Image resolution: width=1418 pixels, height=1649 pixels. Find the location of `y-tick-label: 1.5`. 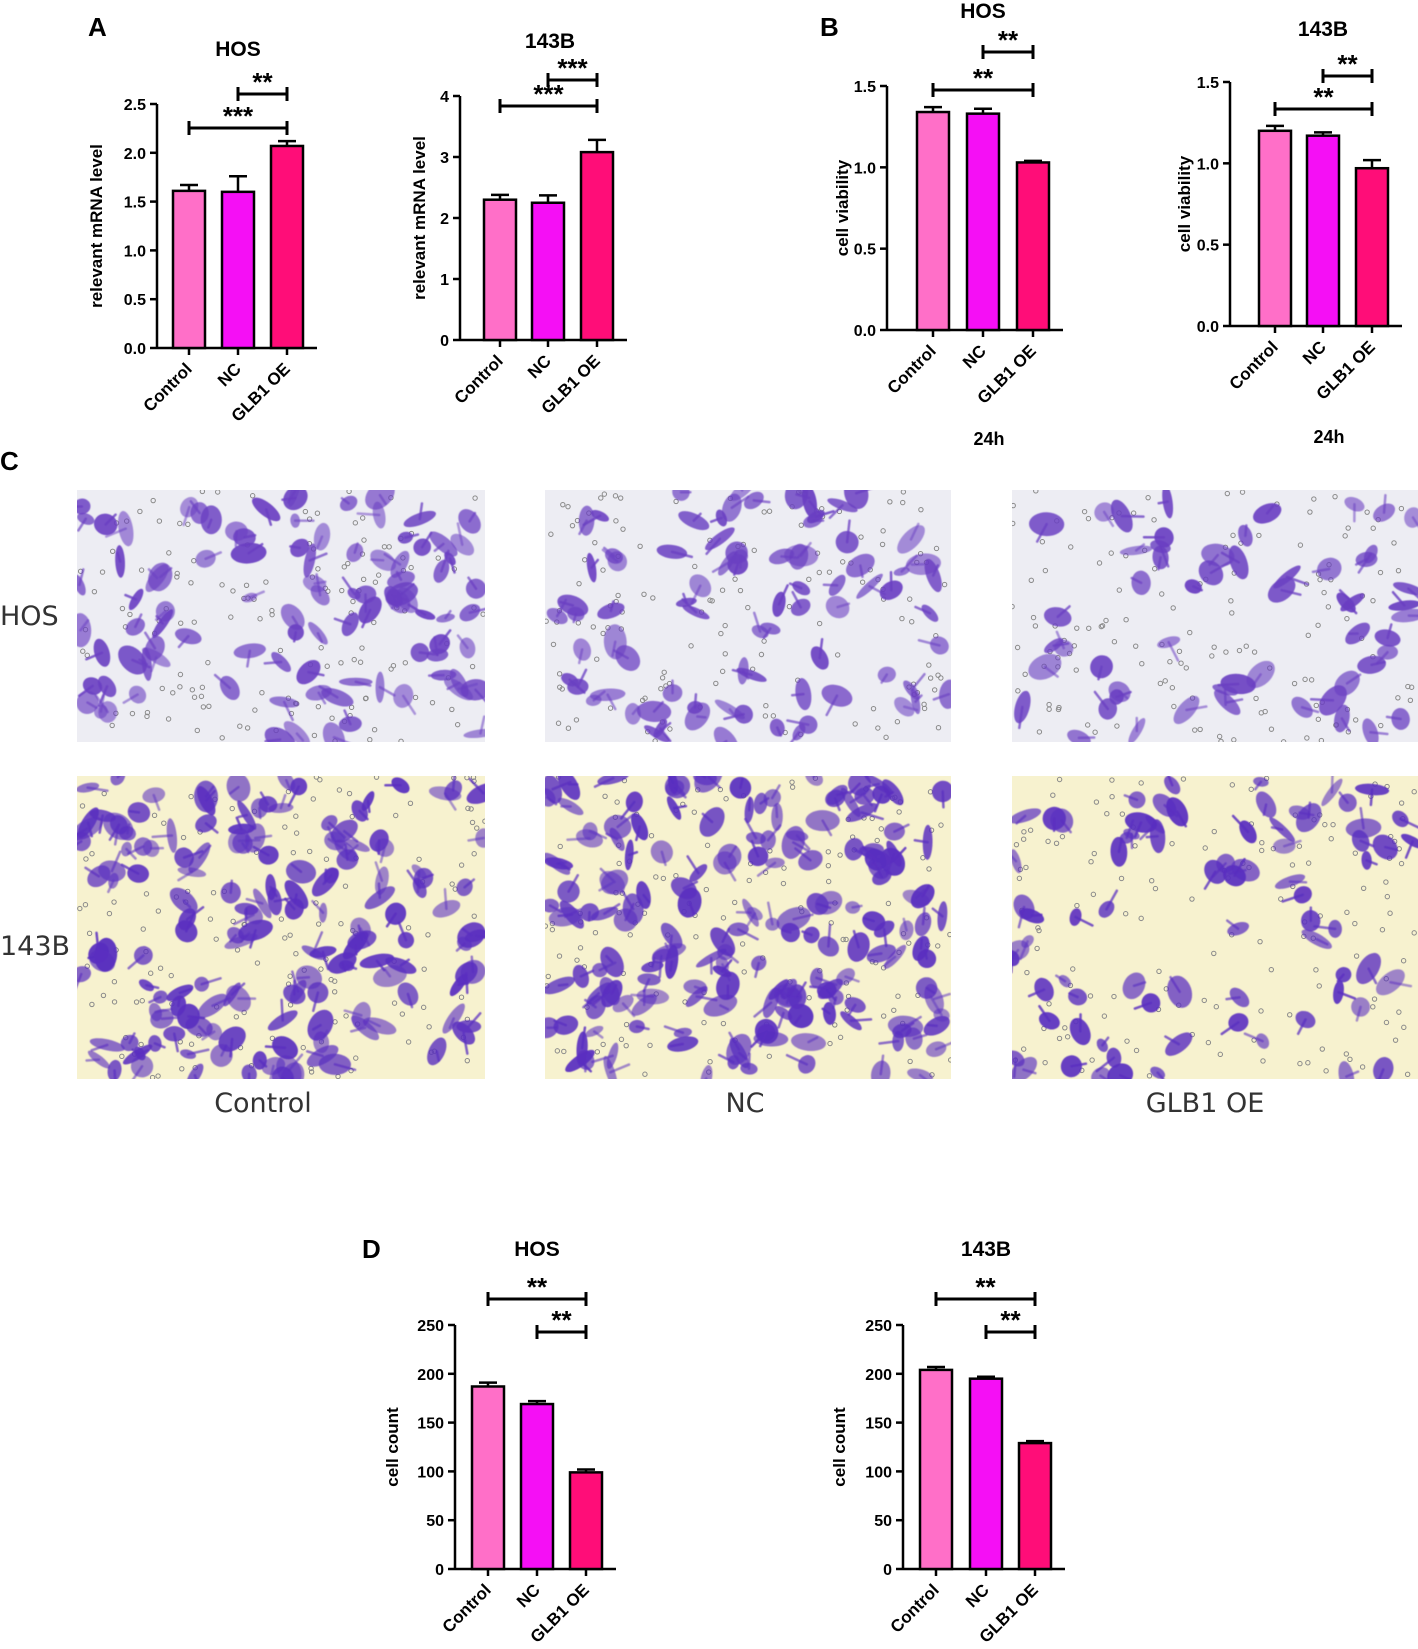

y-tick-label: 1.5 is located at coordinates (135, 203).